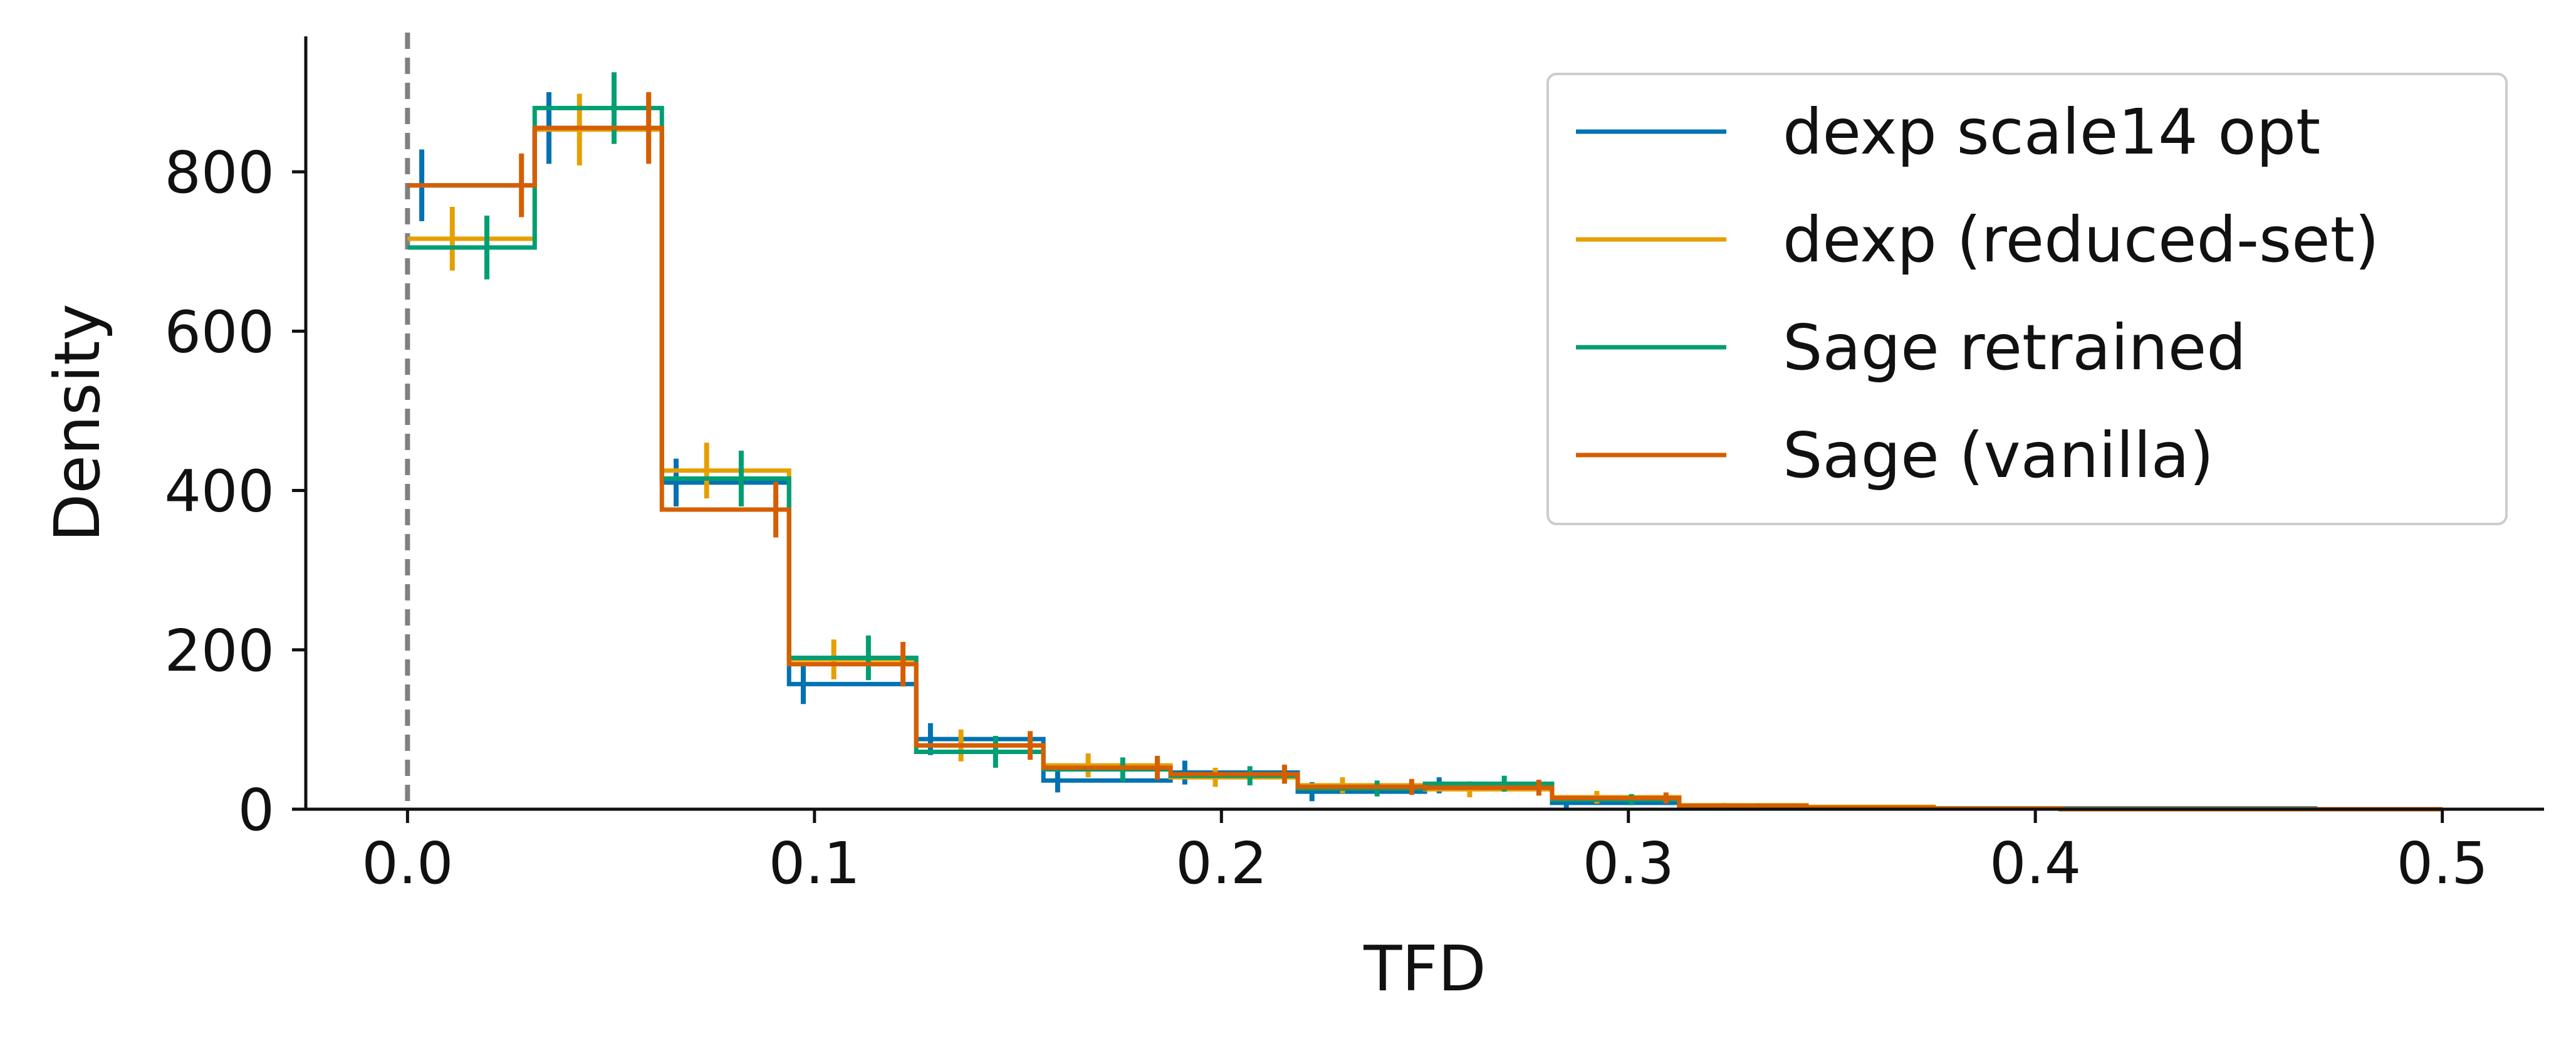 This screenshot has width=2576, height=1043. I want to click on x-tick-label: 0.1, so click(814, 863).